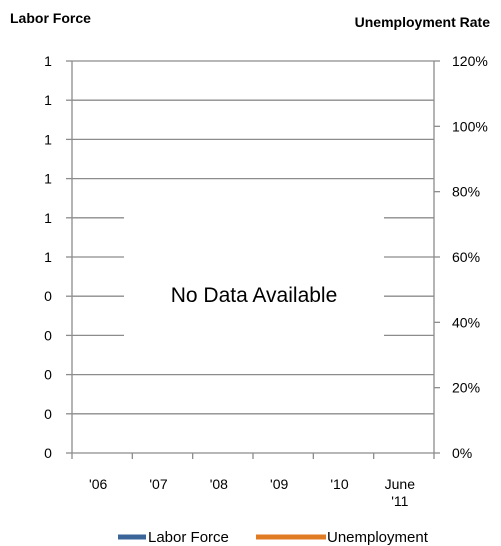 The width and height of the screenshot is (501, 546). I want to click on x-tick-label: '06, so click(98, 484).